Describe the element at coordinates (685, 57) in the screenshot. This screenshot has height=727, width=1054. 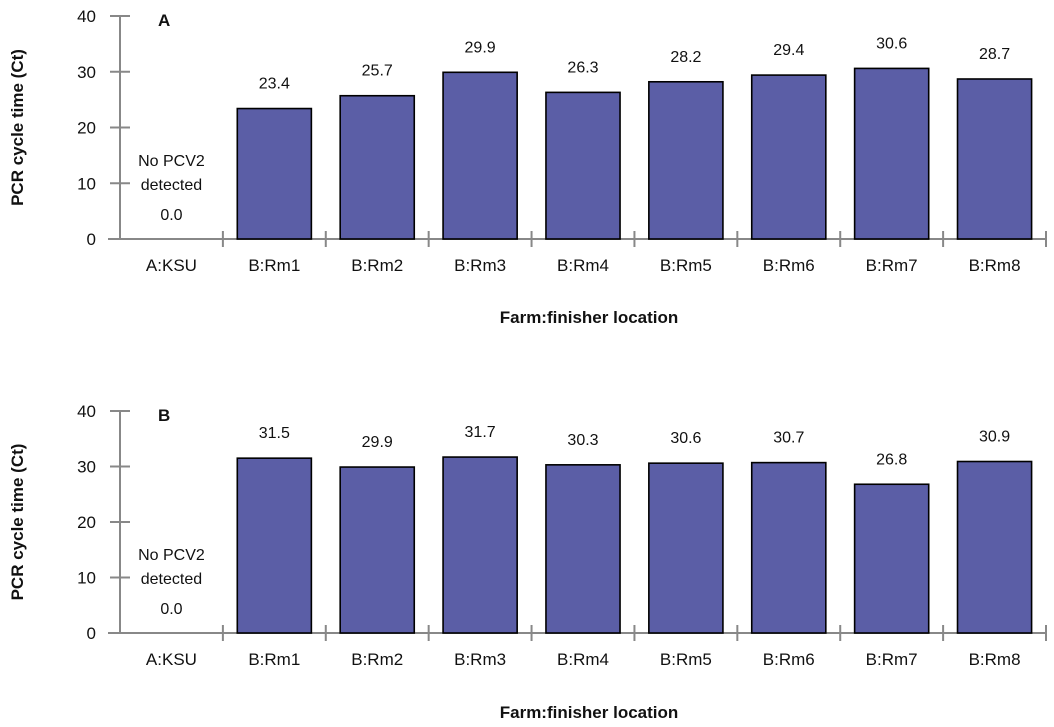
I see `data-label: 28.2` at that location.